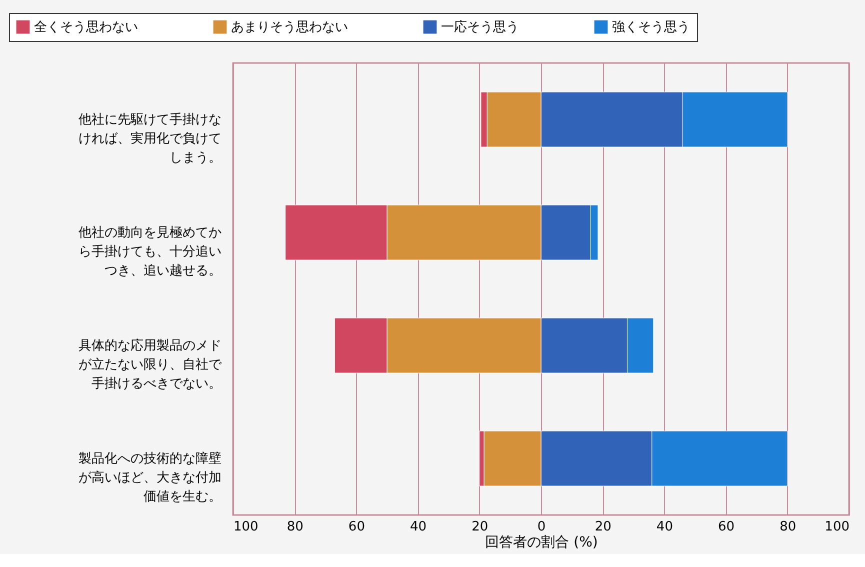 This screenshot has width=865, height=567. I want to click on legend-label: 一応そう思う, so click(480, 27).